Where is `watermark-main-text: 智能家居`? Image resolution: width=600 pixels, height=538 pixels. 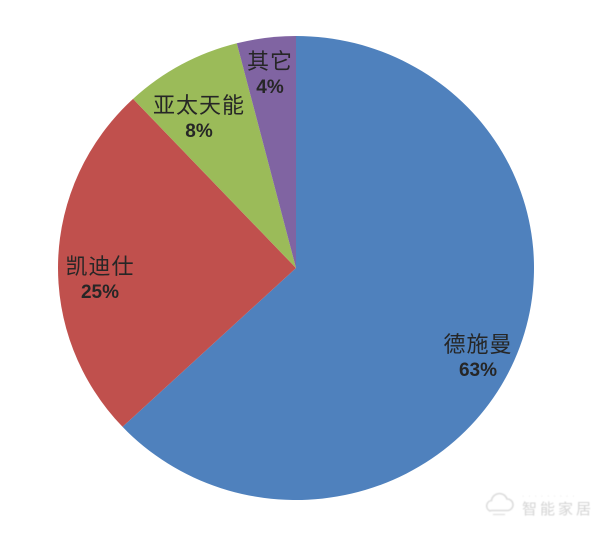 watermark-main-text: 智能家居 is located at coordinates (557, 508).